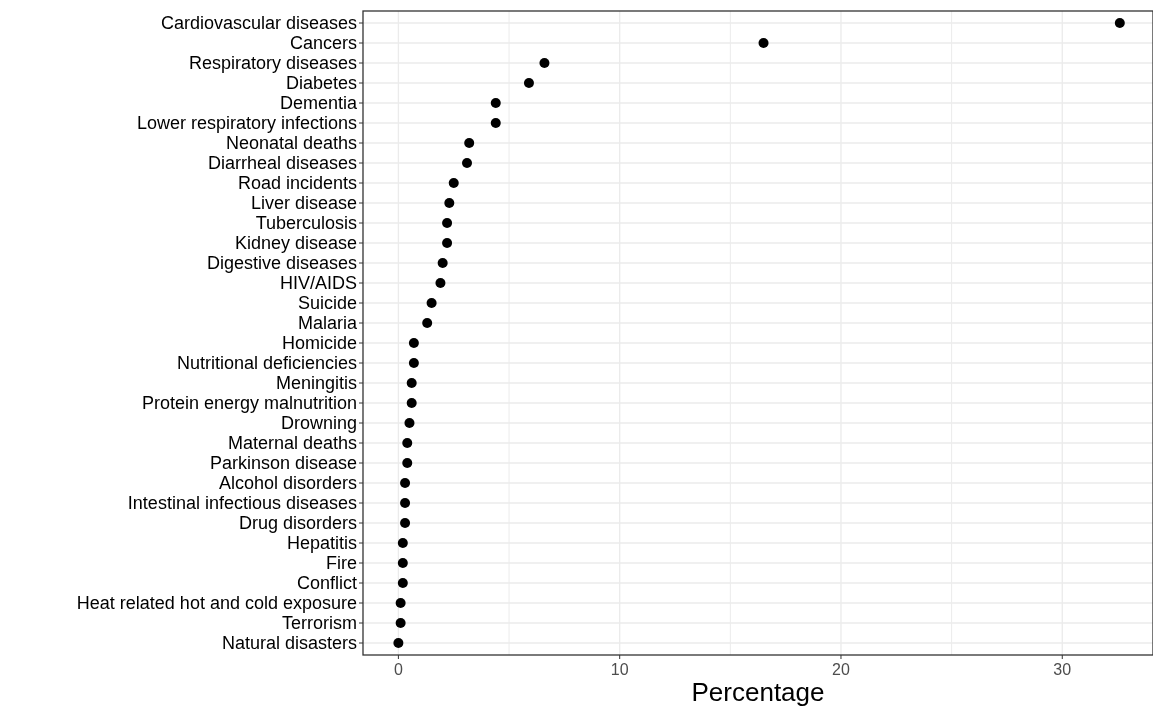 This screenshot has width=1153, height=709. I want to click on y-tick-label: Natural disasters, so click(289, 643).